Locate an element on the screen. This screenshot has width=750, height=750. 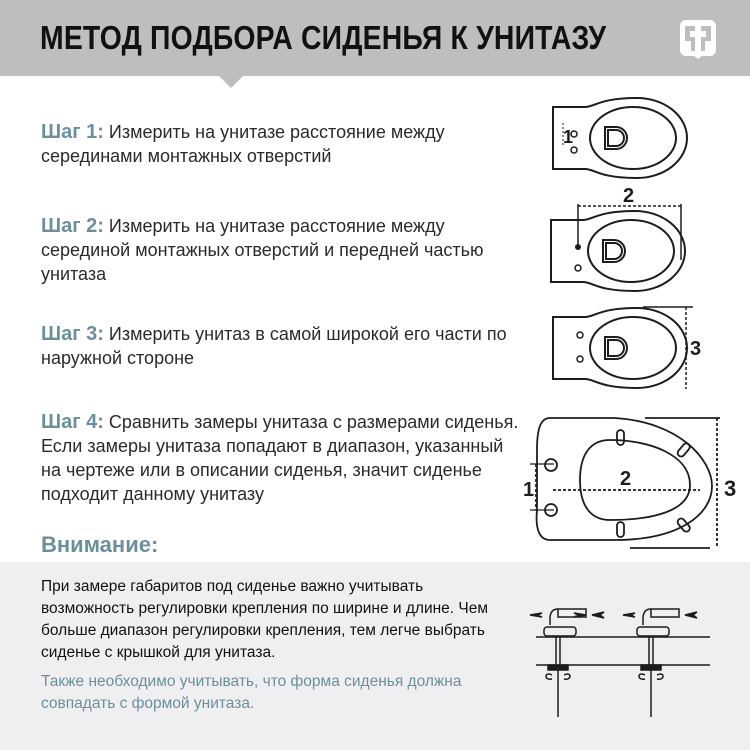
step-label: Шаг 3: is located at coordinates (72, 334).